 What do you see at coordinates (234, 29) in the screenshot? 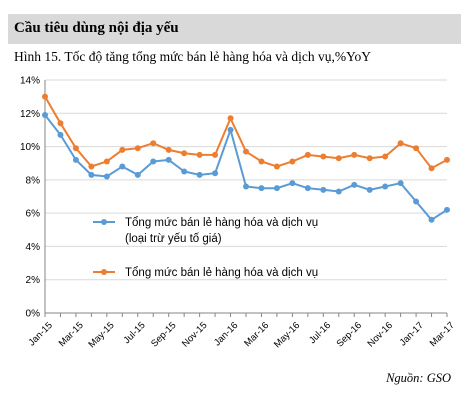
I see `section-header-bar` at bounding box center [234, 29].